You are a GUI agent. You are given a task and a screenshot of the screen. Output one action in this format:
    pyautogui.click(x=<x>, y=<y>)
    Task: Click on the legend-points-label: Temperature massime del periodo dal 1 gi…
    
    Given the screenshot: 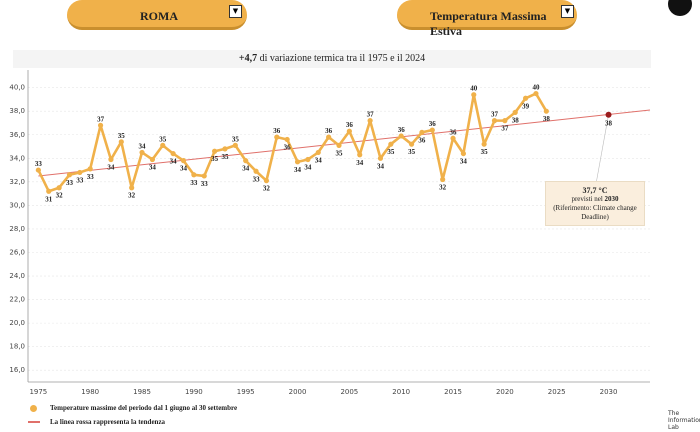 What is the action you would take?
    pyautogui.click(x=144, y=408)
    